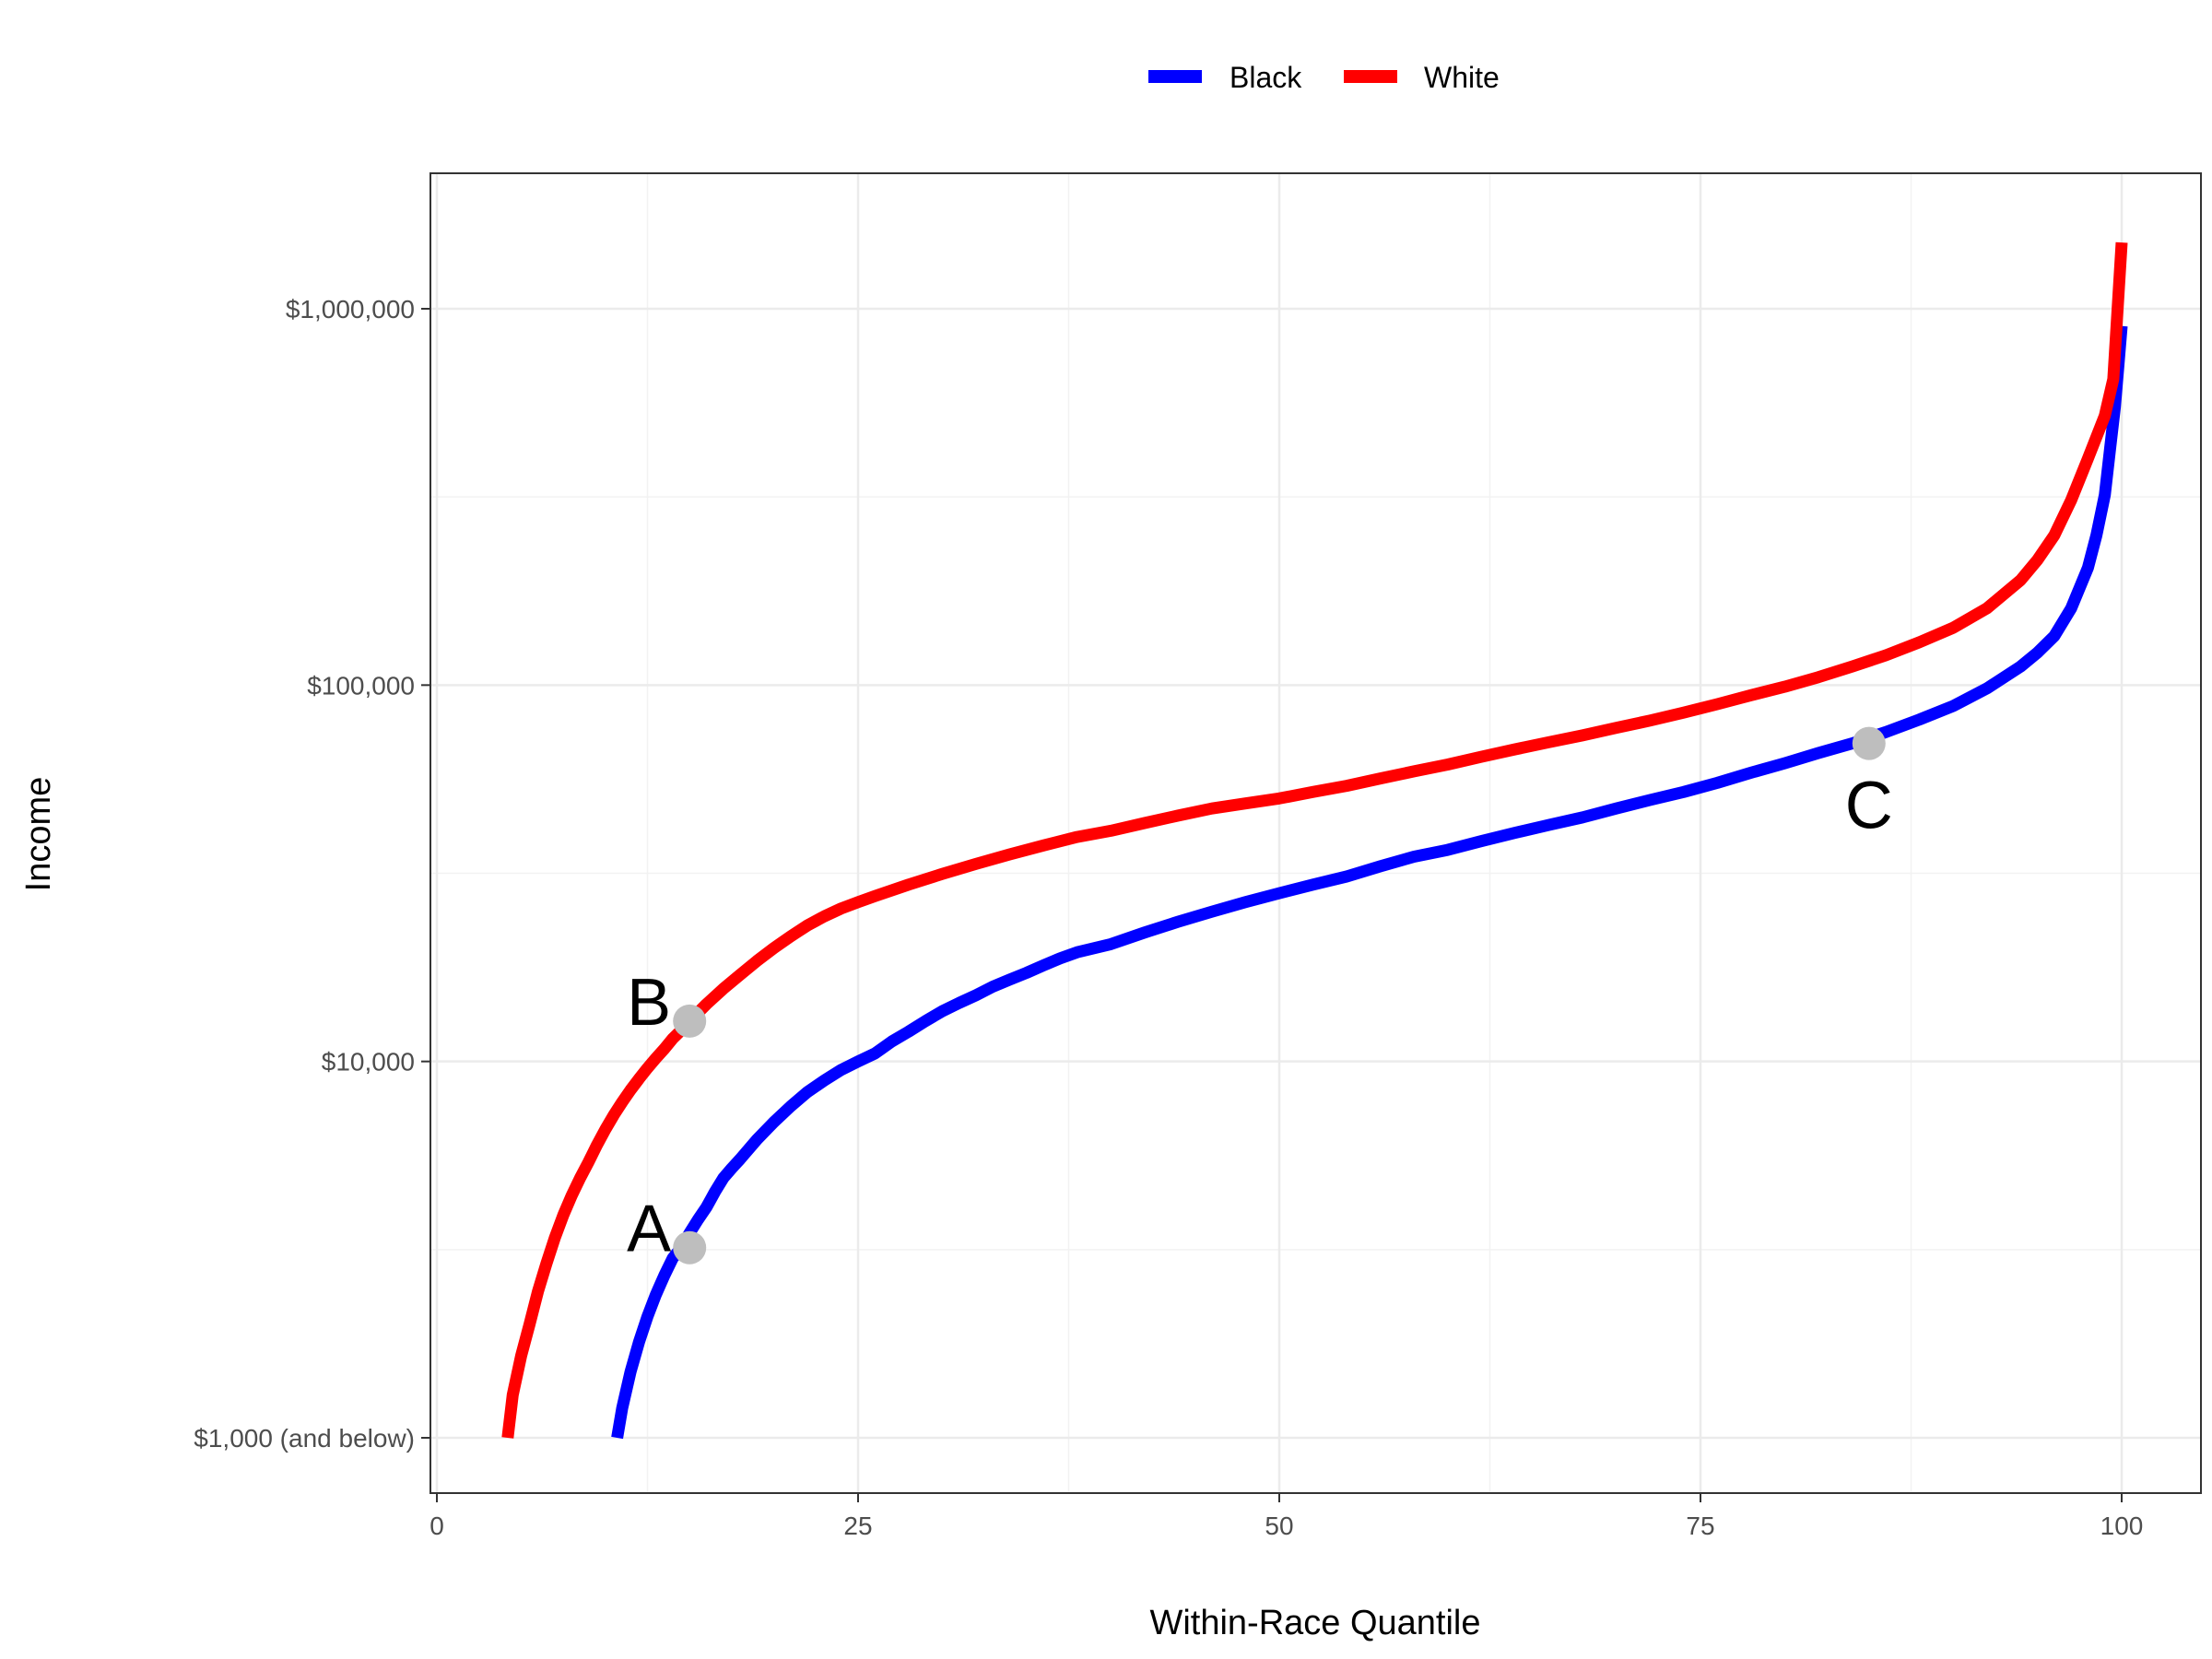 This screenshot has width=2212, height=1659. I want to click on y-tick-label: $1,000,000, so click(350, 309).